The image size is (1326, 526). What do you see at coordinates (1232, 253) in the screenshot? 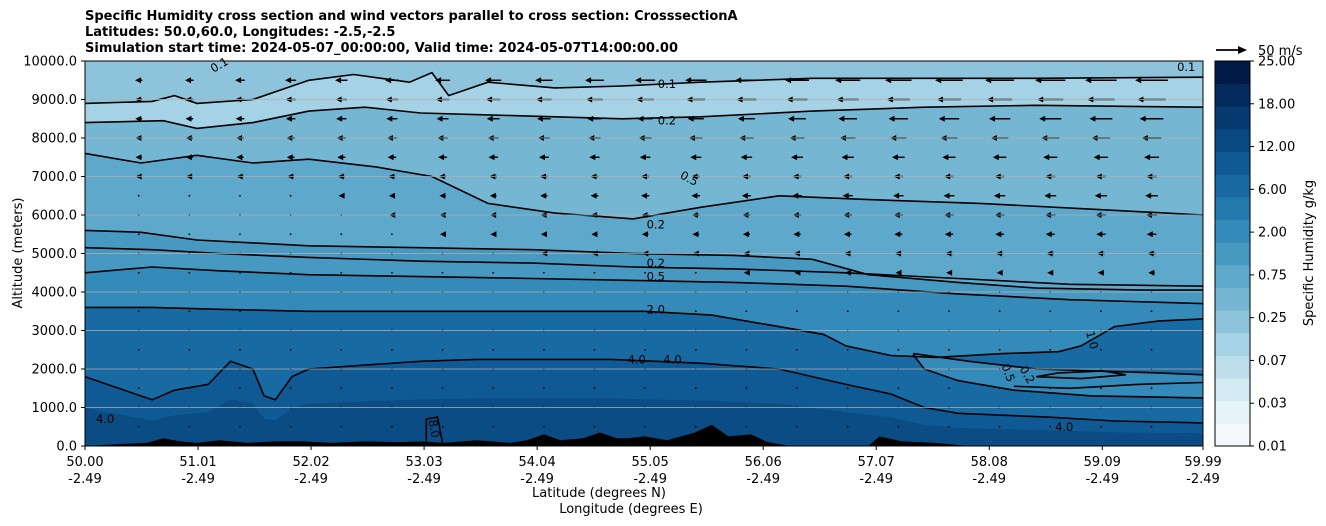
I see `colorbar-frame` at bounding box center [1232, 253].